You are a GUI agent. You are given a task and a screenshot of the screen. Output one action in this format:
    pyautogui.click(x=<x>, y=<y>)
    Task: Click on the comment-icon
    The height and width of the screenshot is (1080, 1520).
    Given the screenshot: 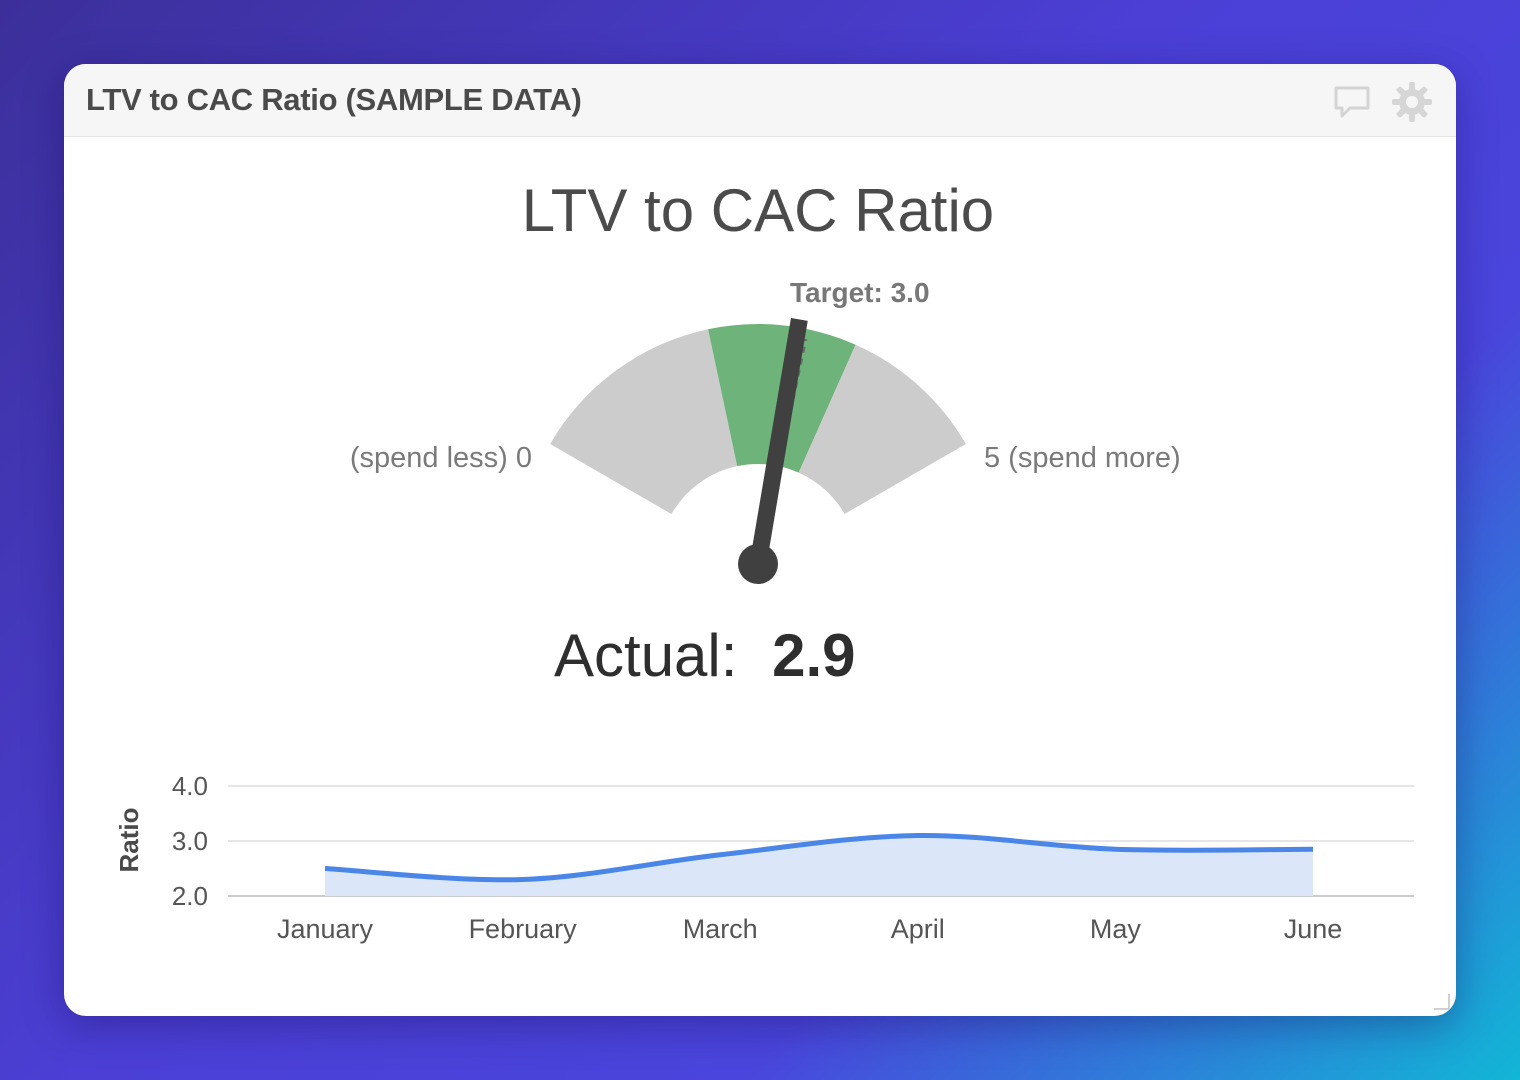 What is the action you would take?
    pyautogui.click(x=1352, y=102)
    